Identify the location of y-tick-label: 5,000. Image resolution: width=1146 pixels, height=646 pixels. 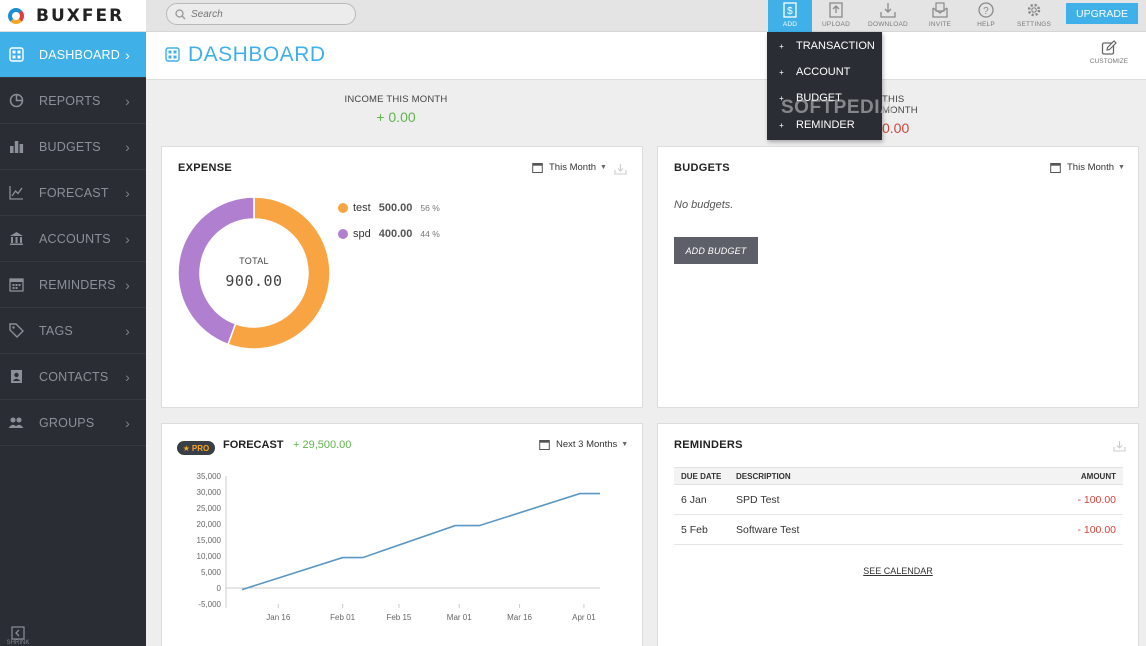
(211, 572).